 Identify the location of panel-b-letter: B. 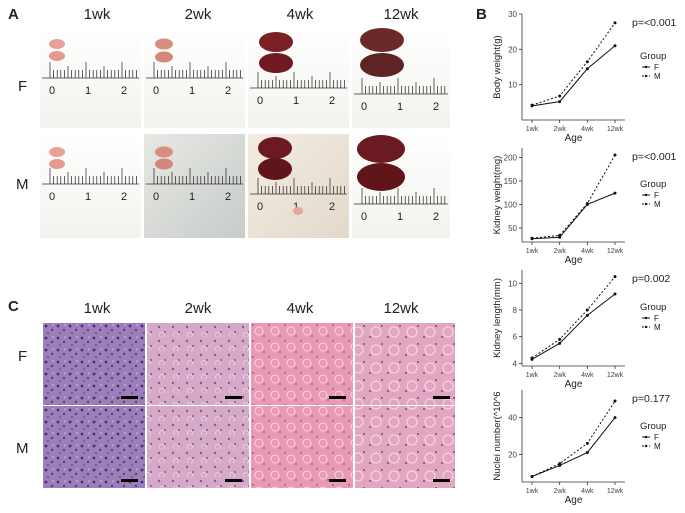
(481, 14).